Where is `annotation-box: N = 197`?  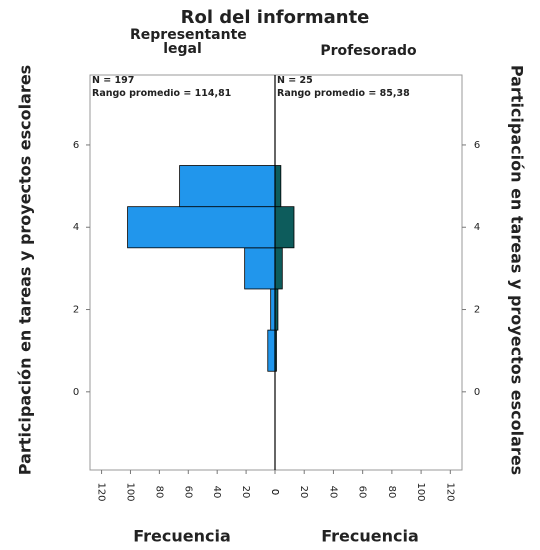 annotation-box: N = 197 is located at coordinates (113, 81).